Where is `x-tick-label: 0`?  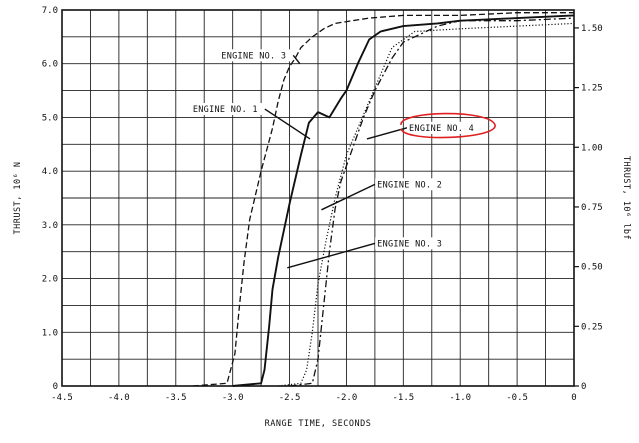
x-tick-label: 0 is located at coordinates (573, 398).